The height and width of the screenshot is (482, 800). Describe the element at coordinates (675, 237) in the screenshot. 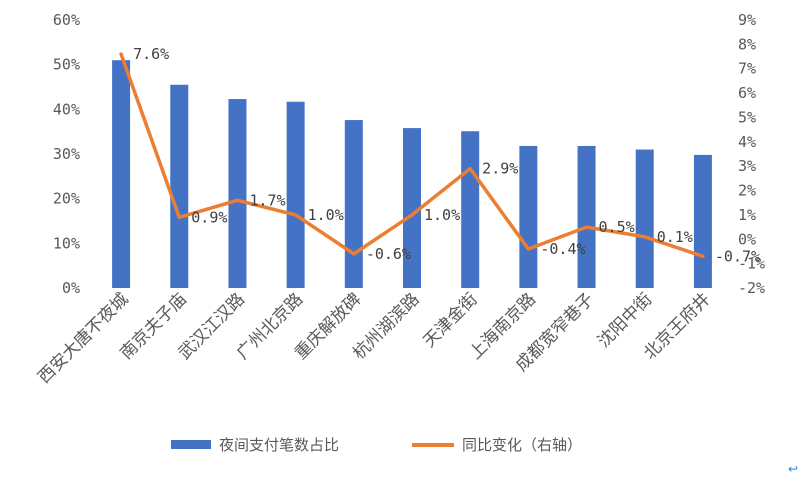

I see `data-label: 0.1%` at that location.